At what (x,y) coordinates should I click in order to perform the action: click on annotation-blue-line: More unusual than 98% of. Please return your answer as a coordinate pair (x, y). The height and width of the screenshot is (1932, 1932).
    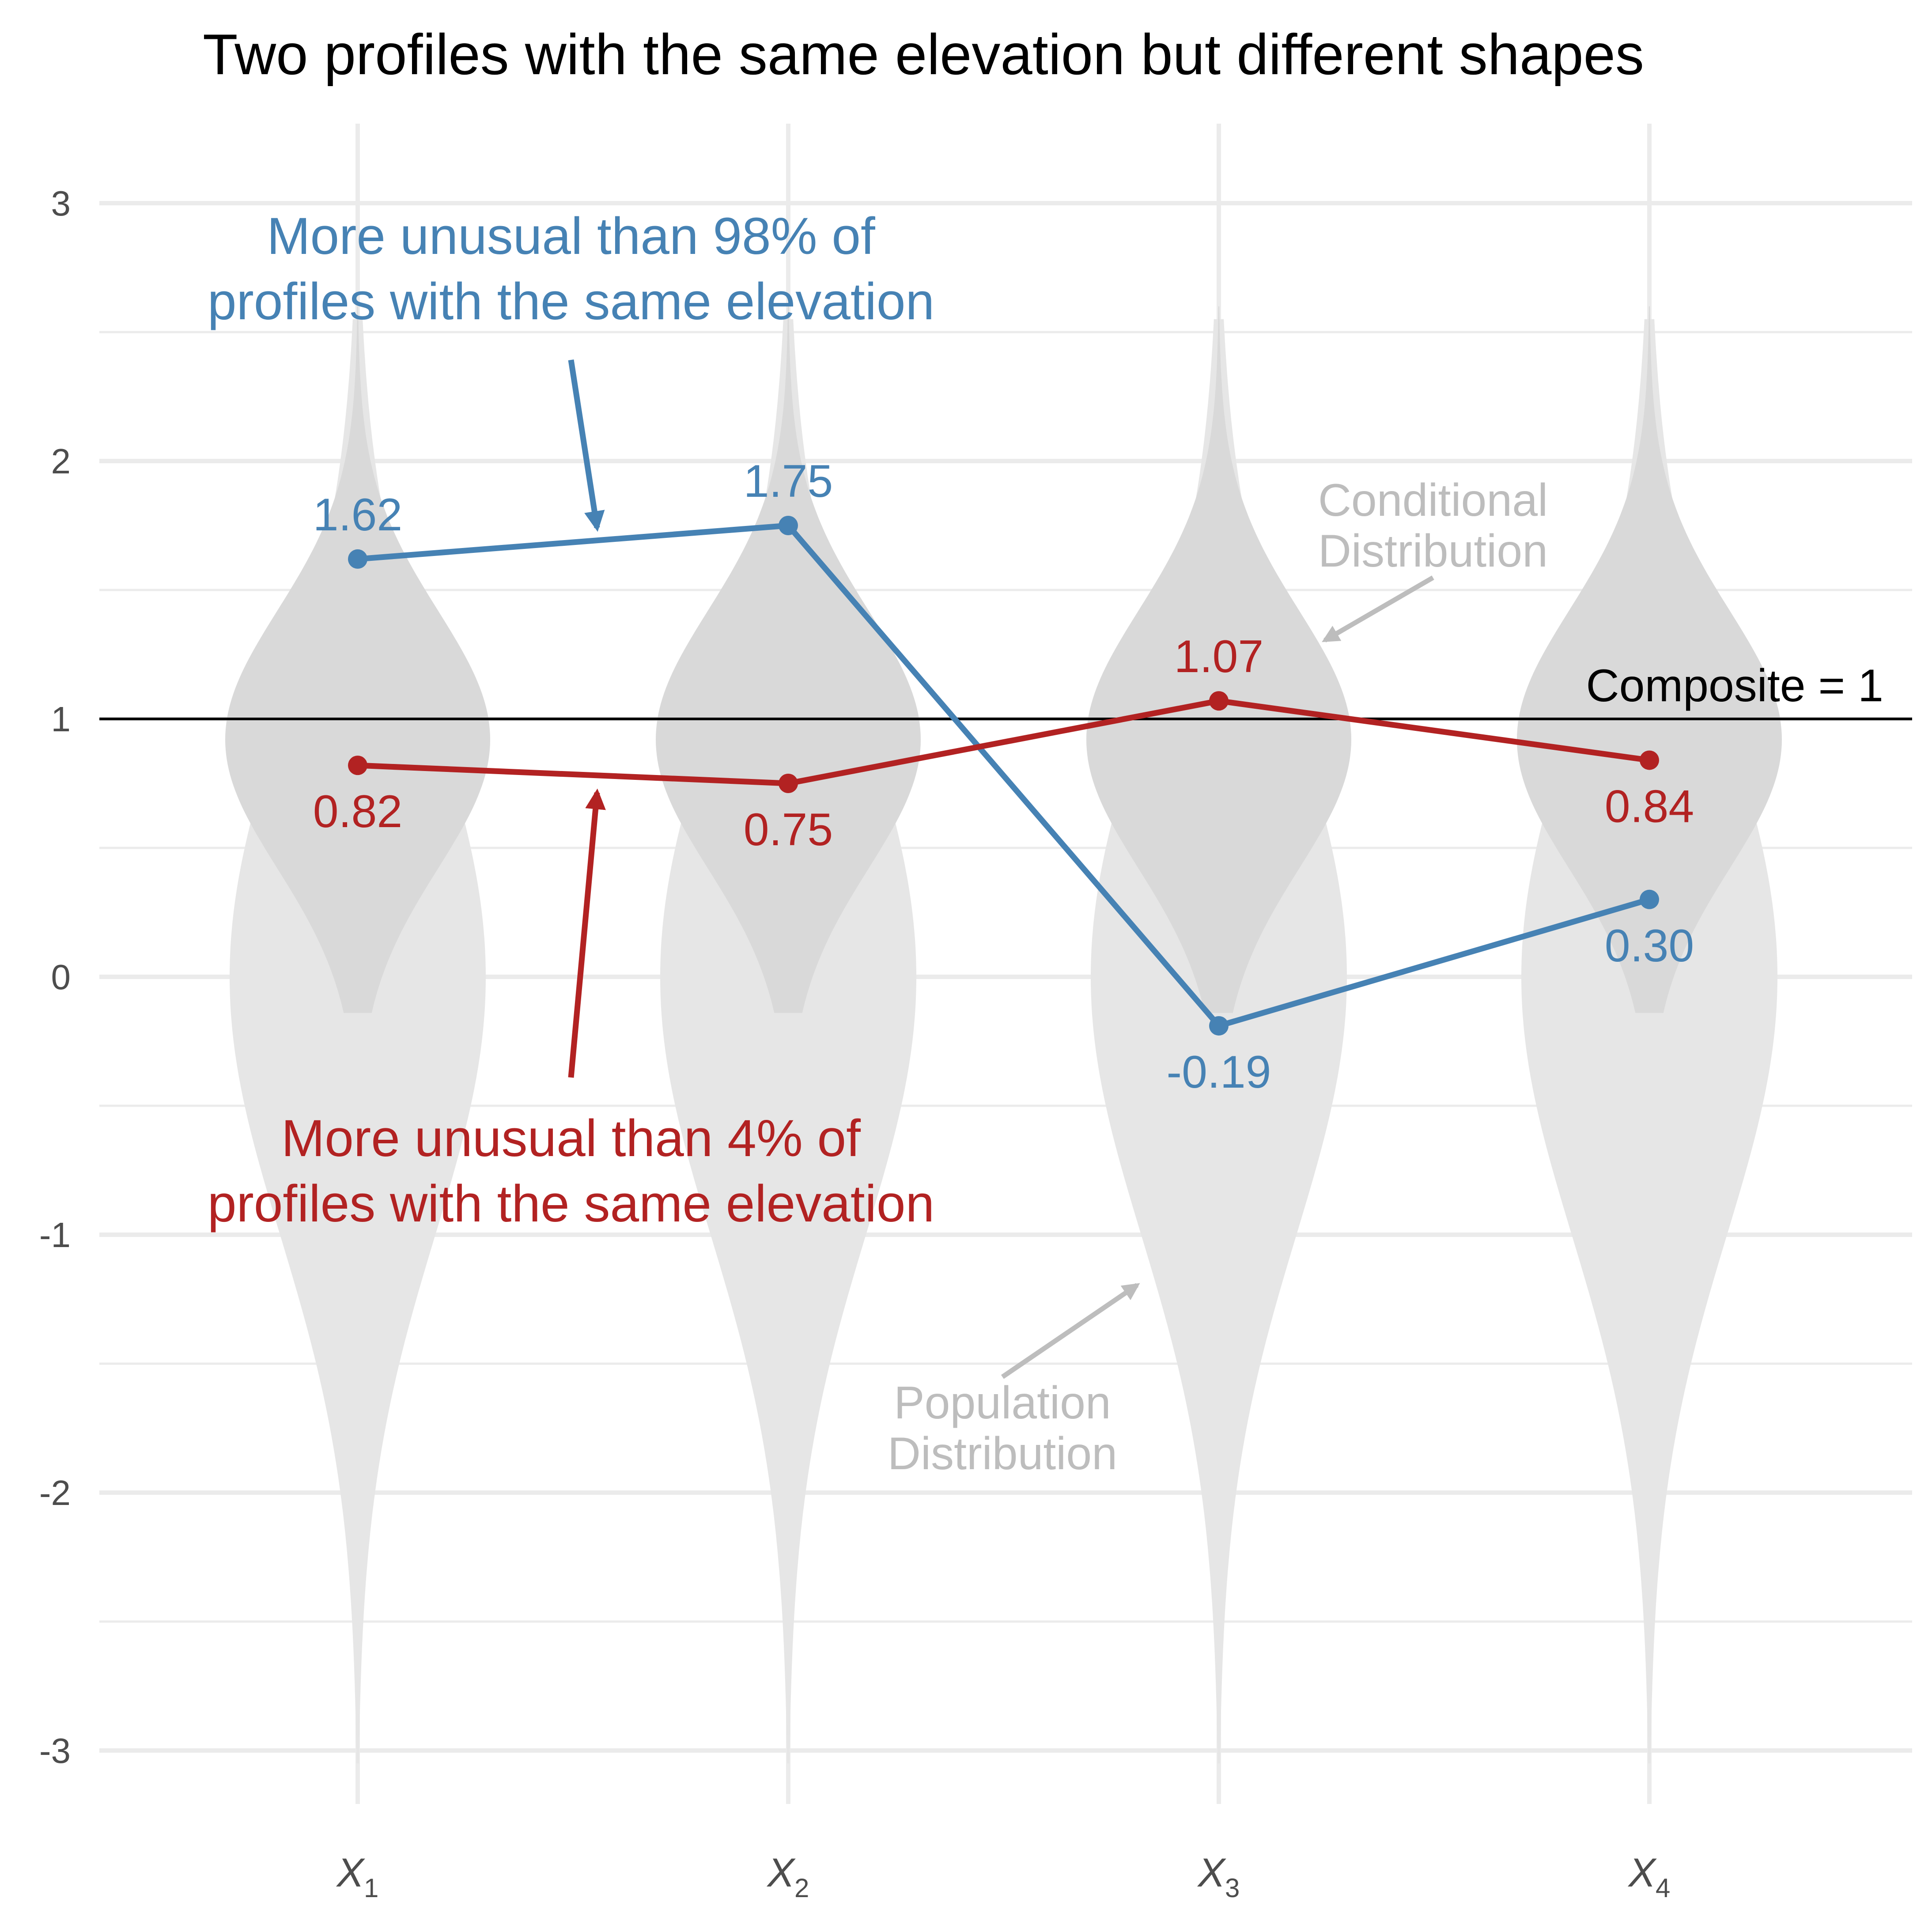
    Looking at the image, I should click on (571, 236).